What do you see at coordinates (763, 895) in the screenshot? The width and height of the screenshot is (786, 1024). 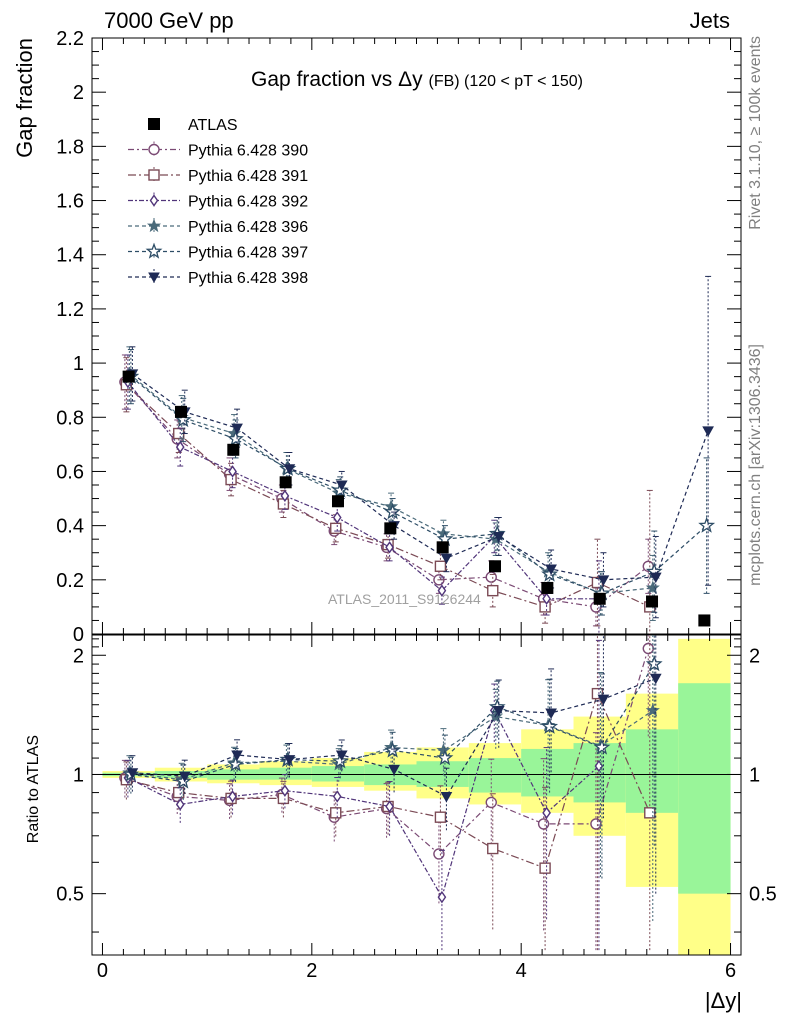 I see `y-tick-label-ratio-right: 0.5` at bounding box center [763, 895].